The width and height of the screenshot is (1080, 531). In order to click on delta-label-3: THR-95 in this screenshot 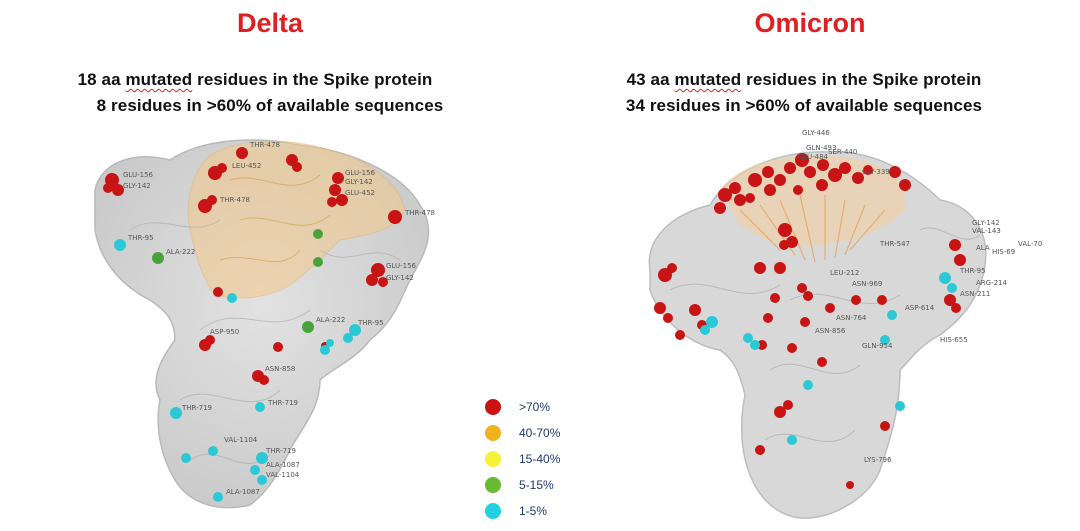, I will do `click(140, 238)`.